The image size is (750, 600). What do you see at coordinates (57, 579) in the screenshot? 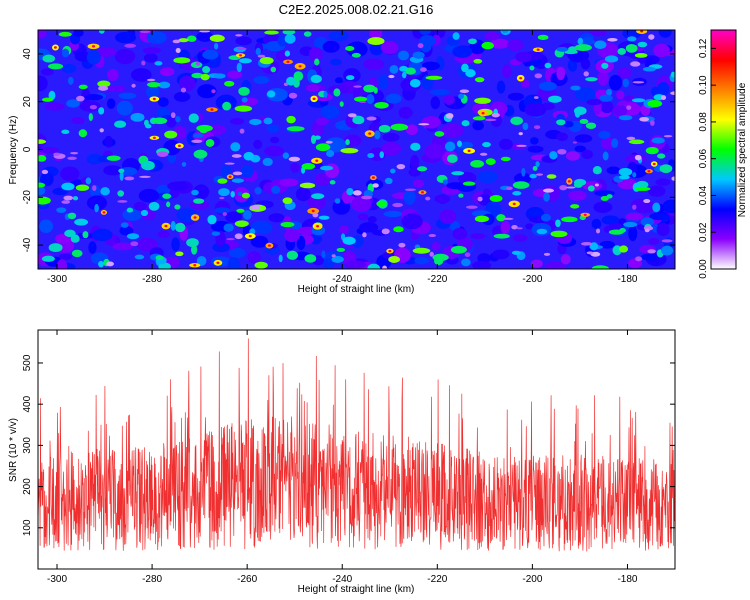
I see `x-tick-label: -300` at bounding box center [57, 579].